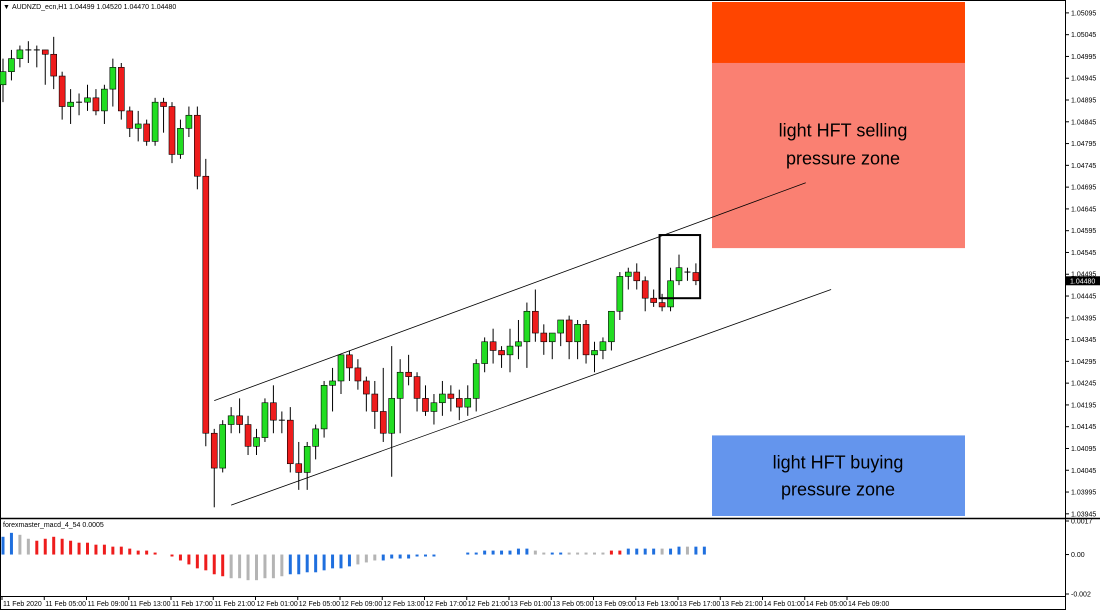  Describe the element at coordinates (22, 604) in the screenshot. I see `time-tick-label: 11 Feb 2020` at that location.